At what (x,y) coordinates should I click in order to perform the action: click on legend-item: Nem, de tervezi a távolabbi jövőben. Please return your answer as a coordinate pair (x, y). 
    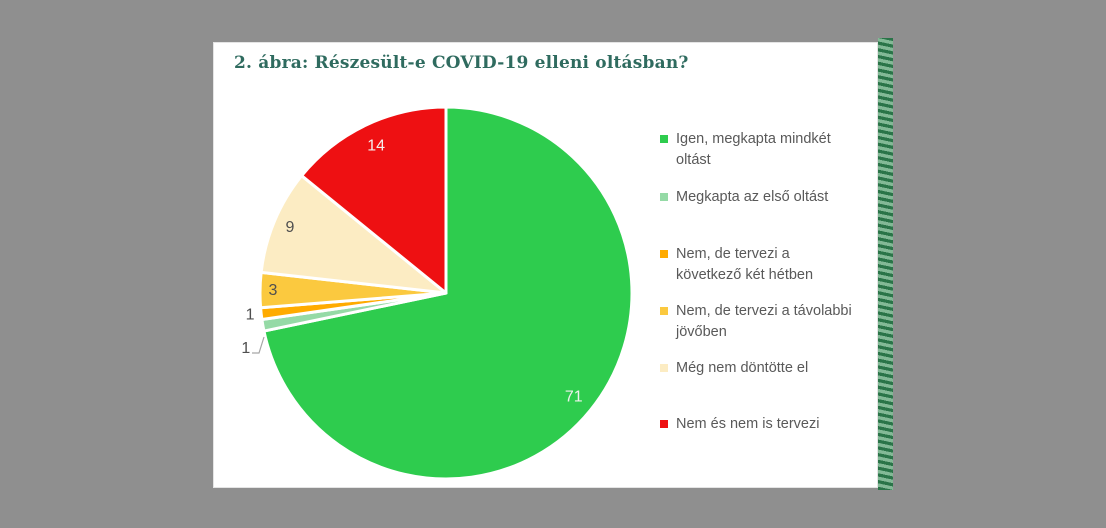
    Looking at the image, I should click on (756, 322).